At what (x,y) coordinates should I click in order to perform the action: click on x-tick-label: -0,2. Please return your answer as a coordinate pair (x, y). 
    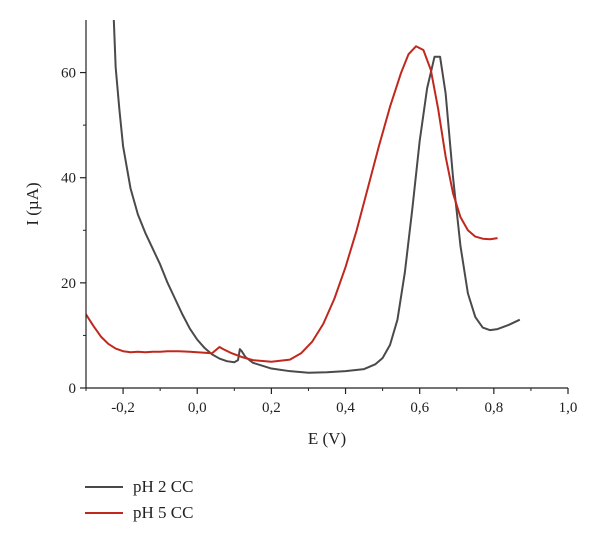
    Looking at the image, I should click on (123, 408).